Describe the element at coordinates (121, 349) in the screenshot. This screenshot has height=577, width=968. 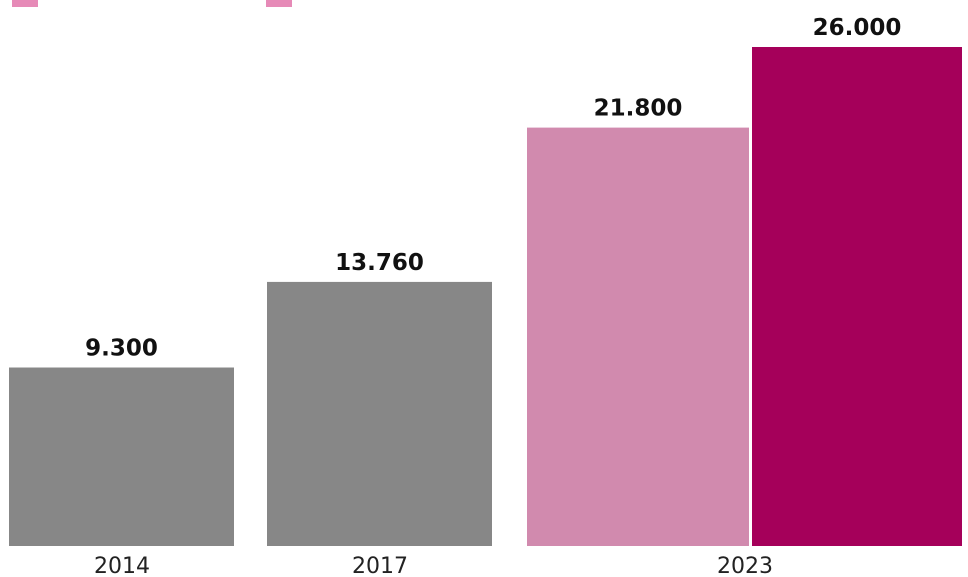
I see `value-label-1: 9.300` at that location.